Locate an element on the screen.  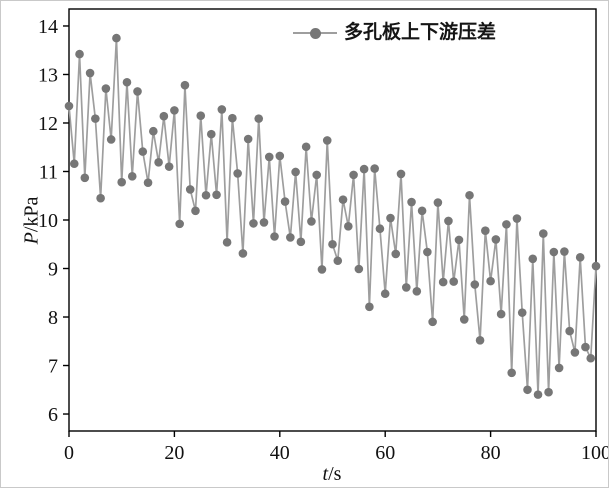
y-tick-label: 10 is located at coordinates (48, 221).